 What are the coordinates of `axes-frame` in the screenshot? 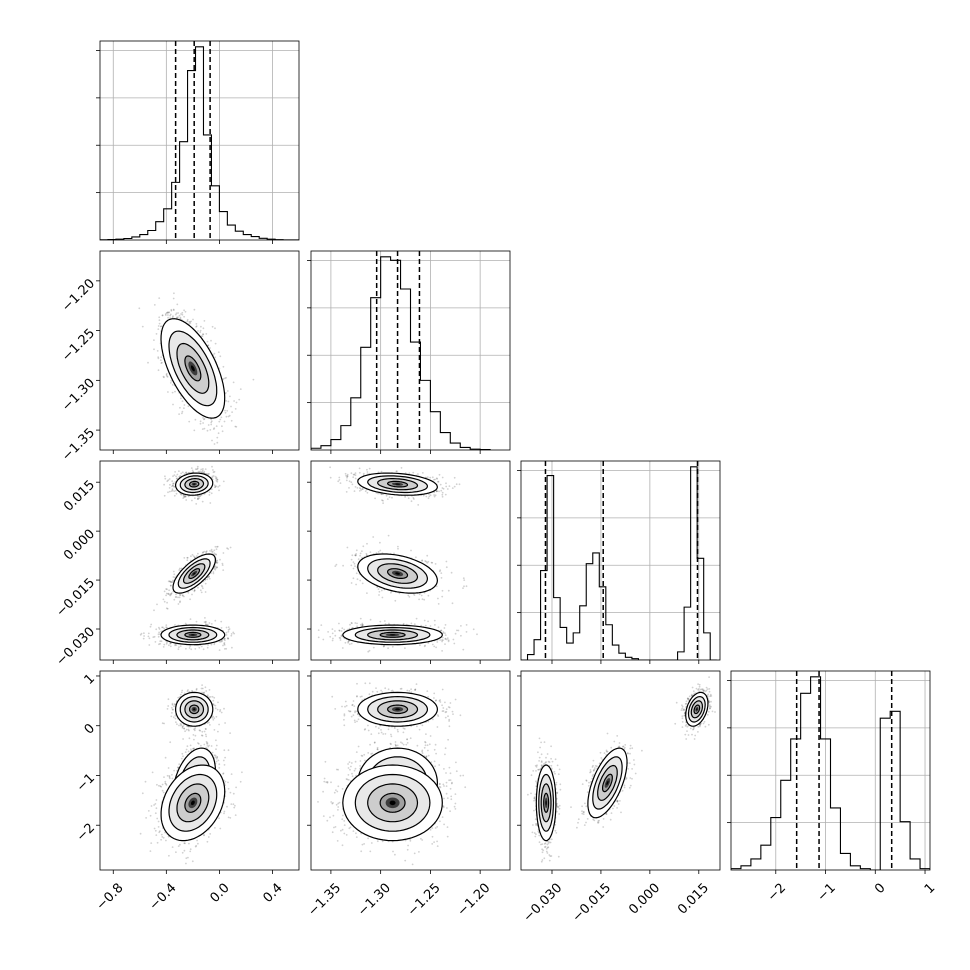 It's located at (410, 350).